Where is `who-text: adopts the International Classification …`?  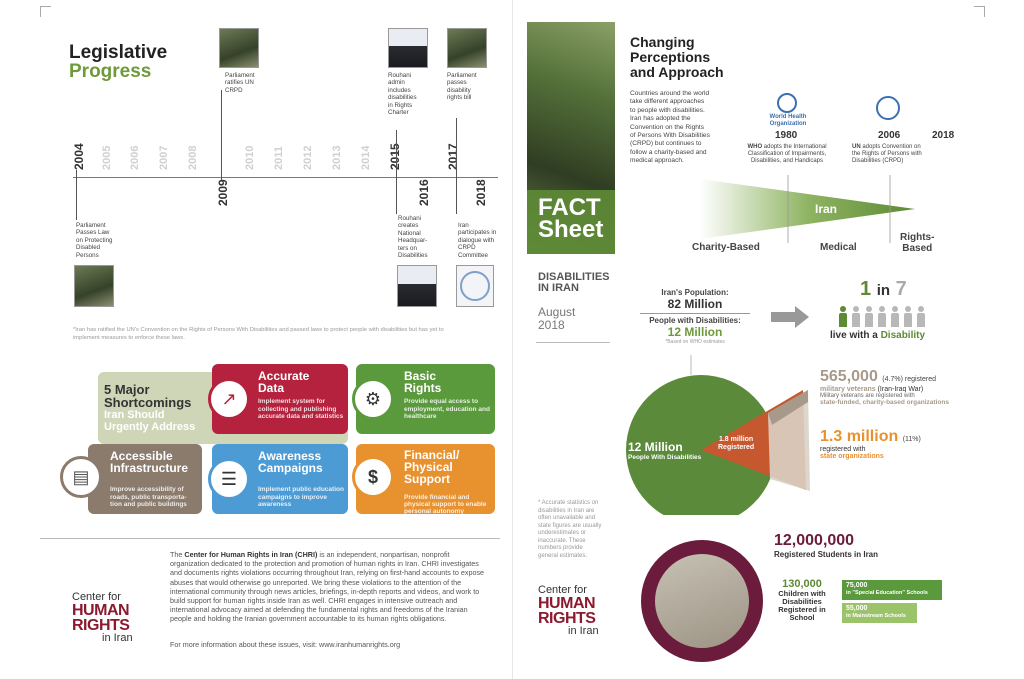 who-text: adopts the International Classification … is located at coordinates (787, 154).